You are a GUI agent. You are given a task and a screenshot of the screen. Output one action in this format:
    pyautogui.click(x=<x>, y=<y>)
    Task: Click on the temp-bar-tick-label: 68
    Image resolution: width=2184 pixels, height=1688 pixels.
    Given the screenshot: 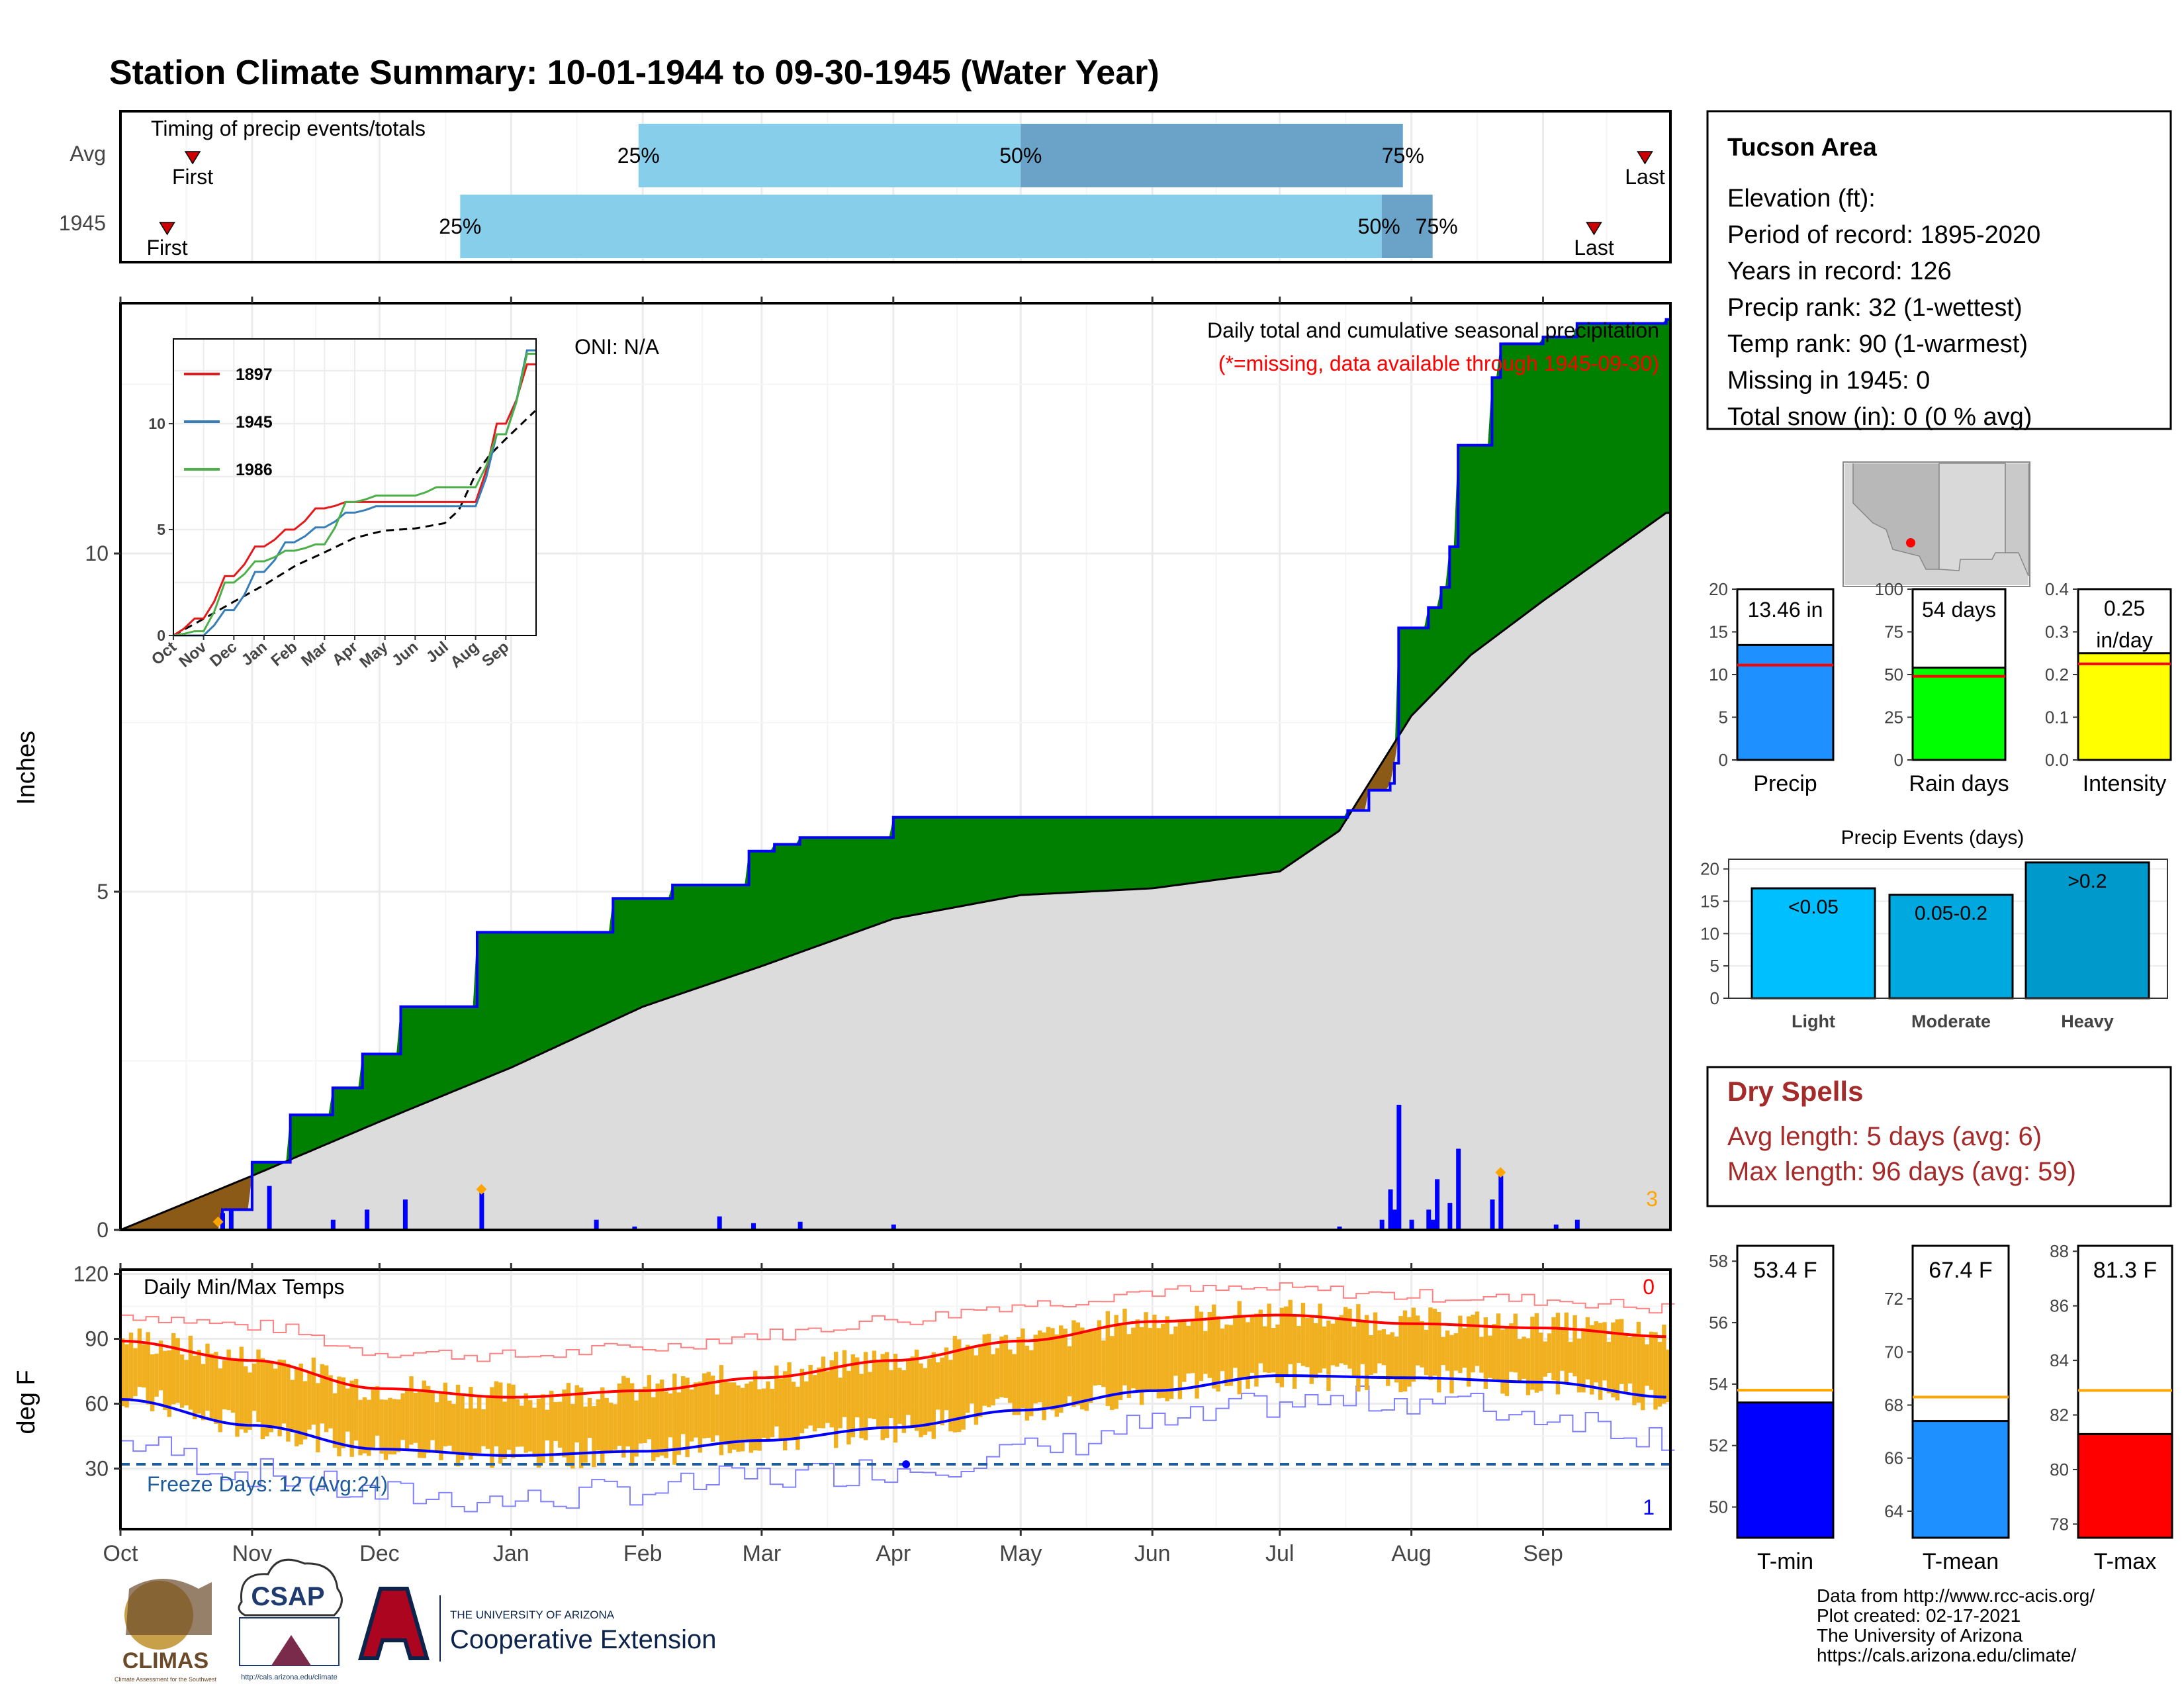 What is the action you would take?
    pyautogui.click(x=1894, y=1405)
    